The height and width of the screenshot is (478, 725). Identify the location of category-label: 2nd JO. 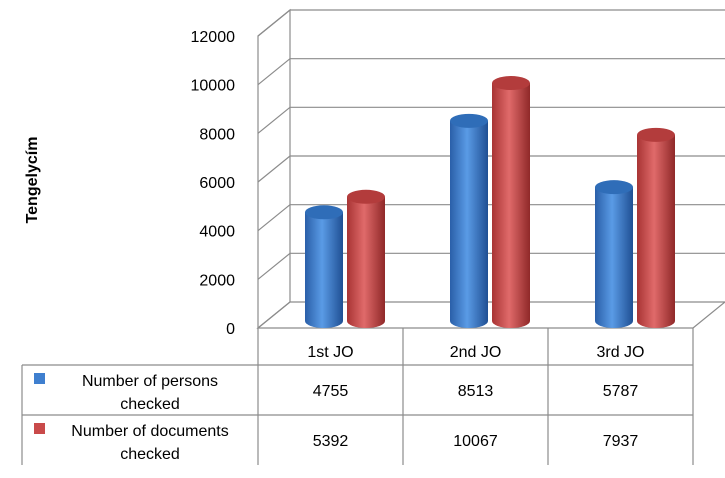
(476, 352).